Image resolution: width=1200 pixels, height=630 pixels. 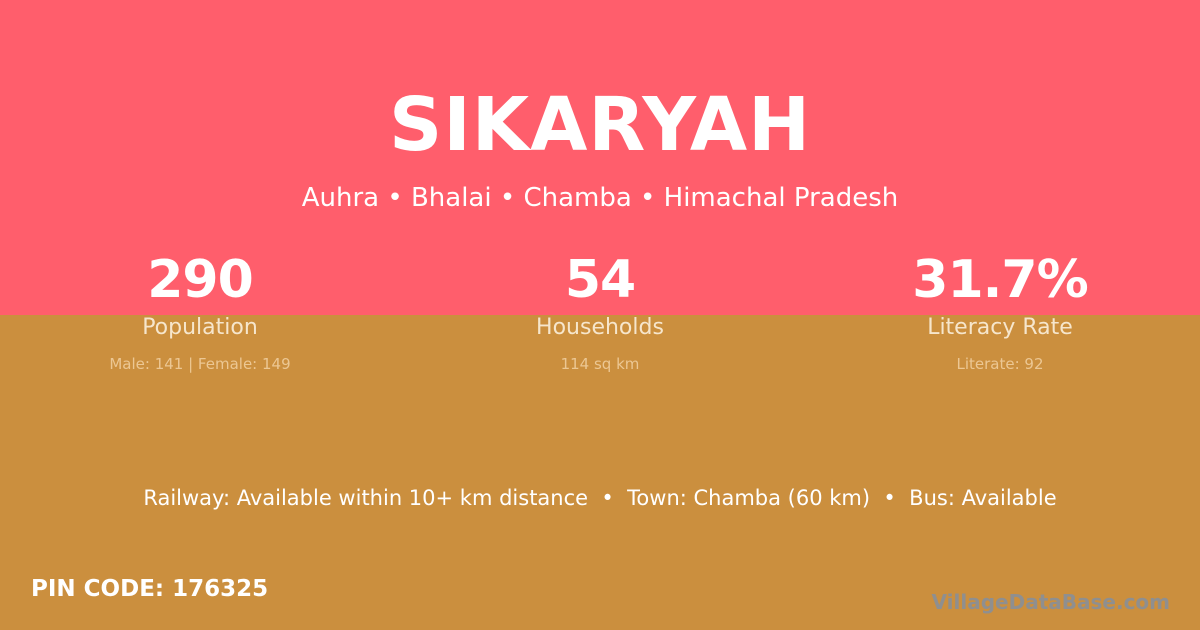 I want to click on stat-value: 290, so click(x=200, y=280).